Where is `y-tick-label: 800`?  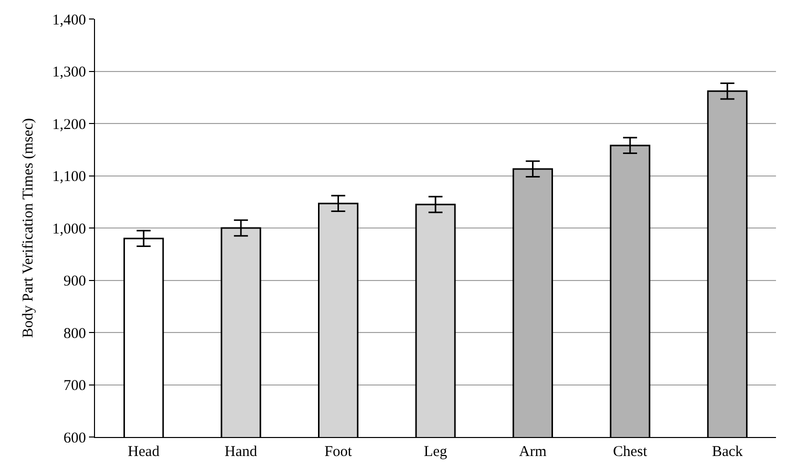
y-tick-label: 800 is located at coordinates (75, 334).